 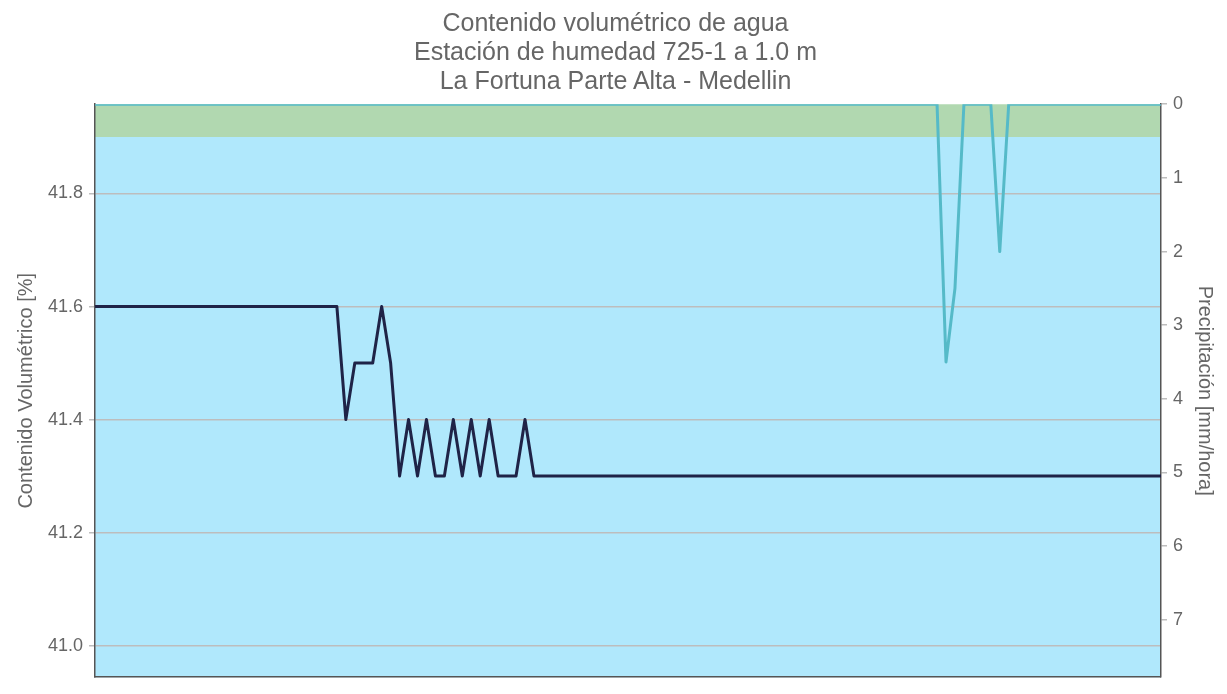 I want to click on y2-tick-label: 3, so click(x=1177, y=324).